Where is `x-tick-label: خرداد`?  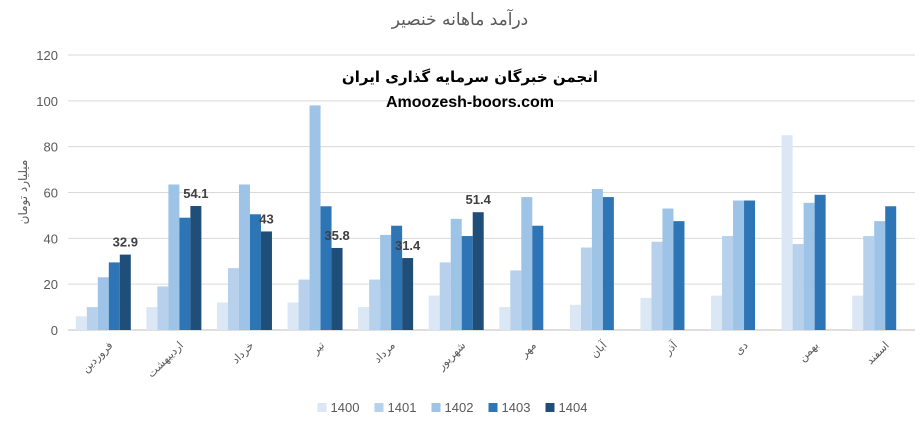 x-tick-label: خرداد is located at coordinates (242, 352).